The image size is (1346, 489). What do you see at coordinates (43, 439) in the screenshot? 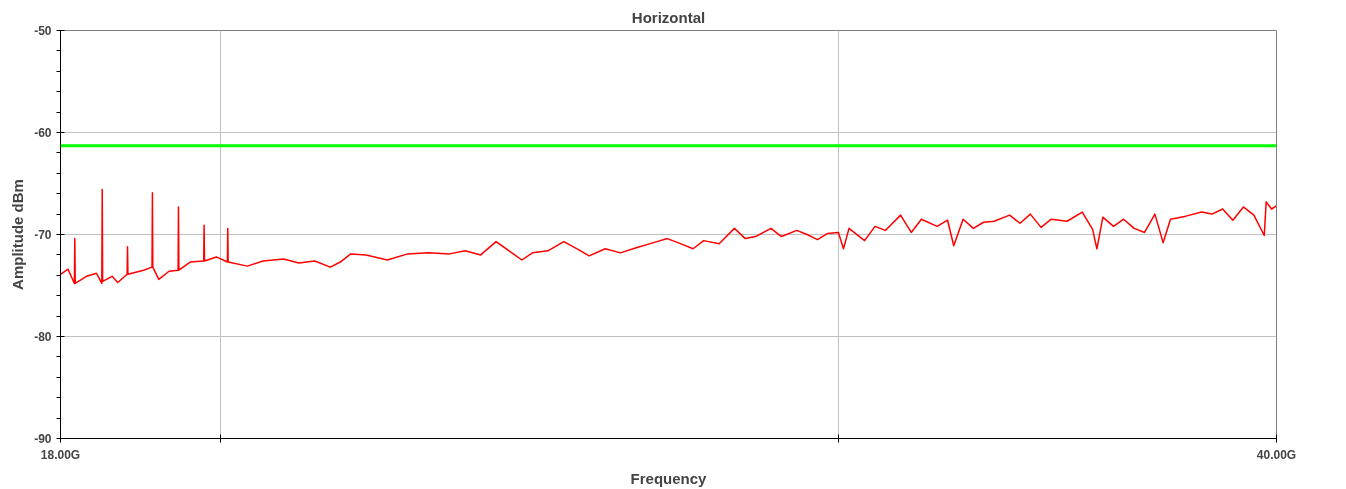
I see `y-tick-label: -90` at bounding box center [43, 439].